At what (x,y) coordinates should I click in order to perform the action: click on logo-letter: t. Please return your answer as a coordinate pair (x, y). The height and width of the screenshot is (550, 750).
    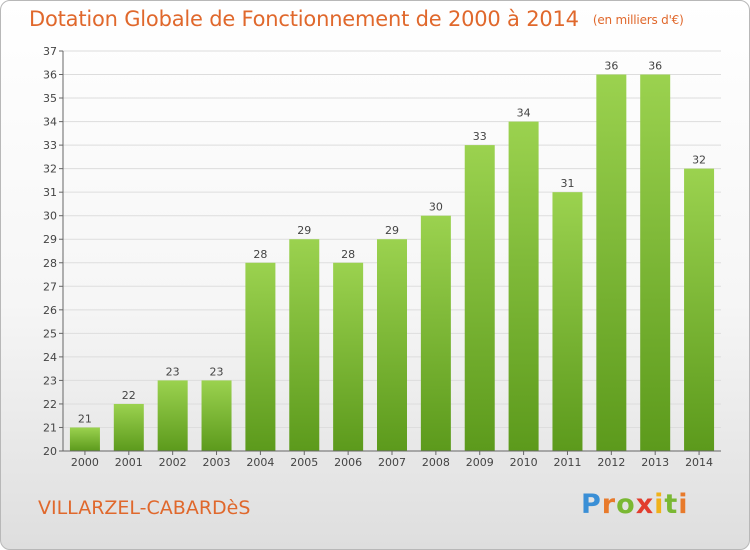
    Looking at the image, I should click on (671, 504).